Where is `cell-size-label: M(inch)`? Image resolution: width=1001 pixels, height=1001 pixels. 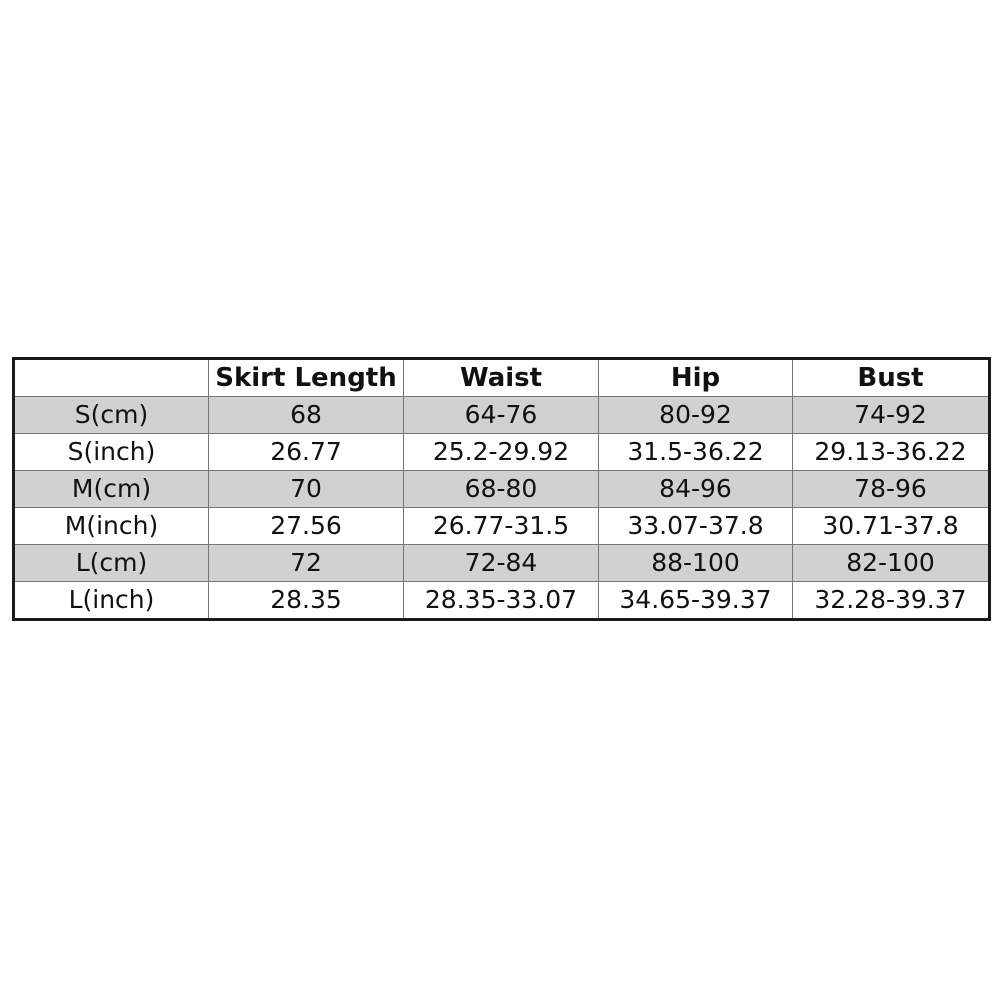 cell-size-label: M(inch) is located at coordinates (111, 526).